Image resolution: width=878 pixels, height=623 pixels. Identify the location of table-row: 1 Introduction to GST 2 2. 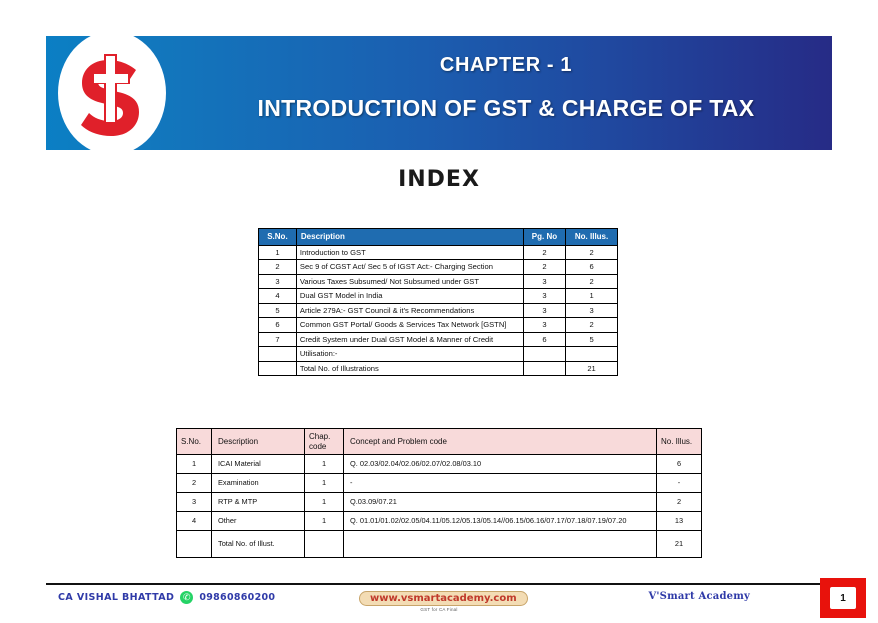
(438, 252).